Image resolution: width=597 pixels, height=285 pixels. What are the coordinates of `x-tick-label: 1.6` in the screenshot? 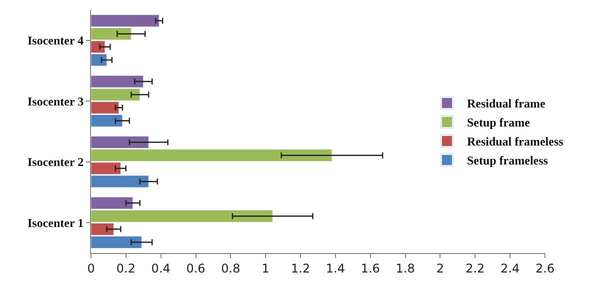 It's located at (370, 268).